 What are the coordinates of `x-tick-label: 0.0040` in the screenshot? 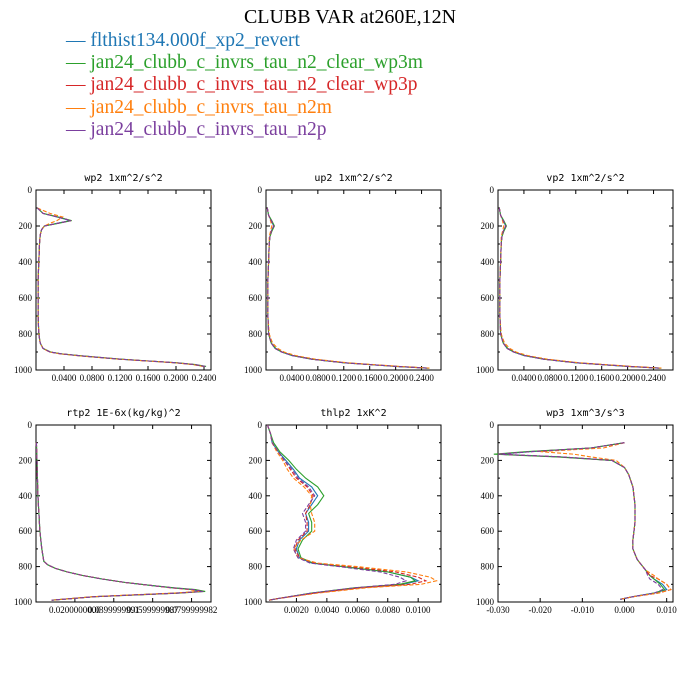 It's located at (326, 610).